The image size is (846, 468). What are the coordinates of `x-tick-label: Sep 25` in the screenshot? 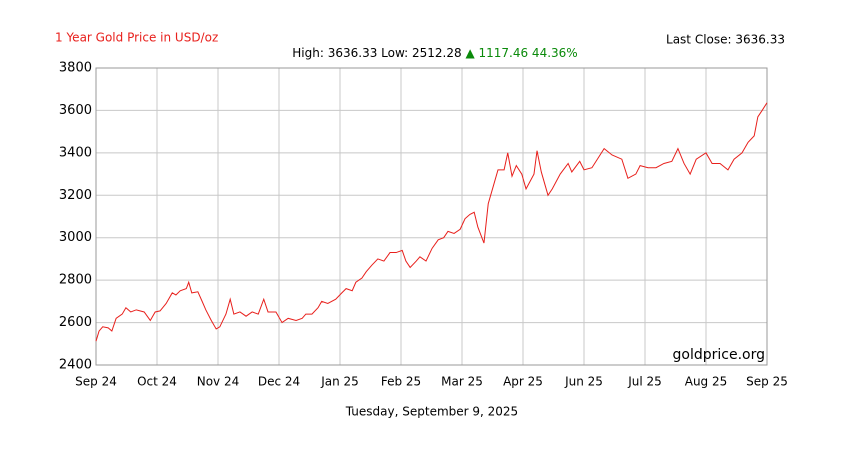 It's located at (767, 382).